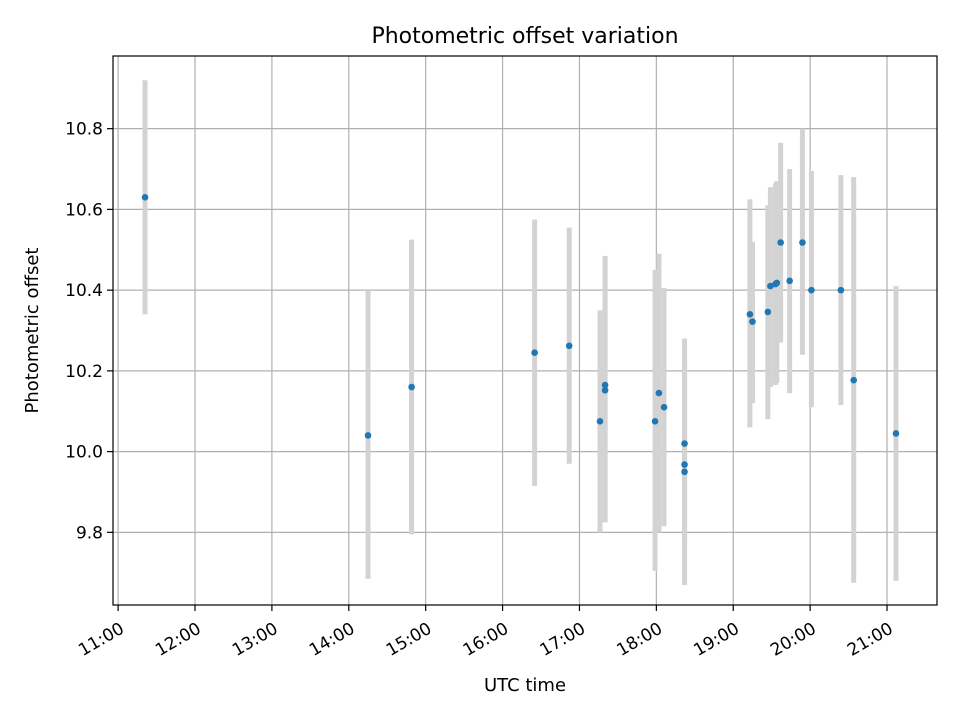 The height and width of the screenshot is (720, 960). Describe the element at coordinates (793, 640) in the screenshot. I see `x-tick-label: 20:00` at that location.